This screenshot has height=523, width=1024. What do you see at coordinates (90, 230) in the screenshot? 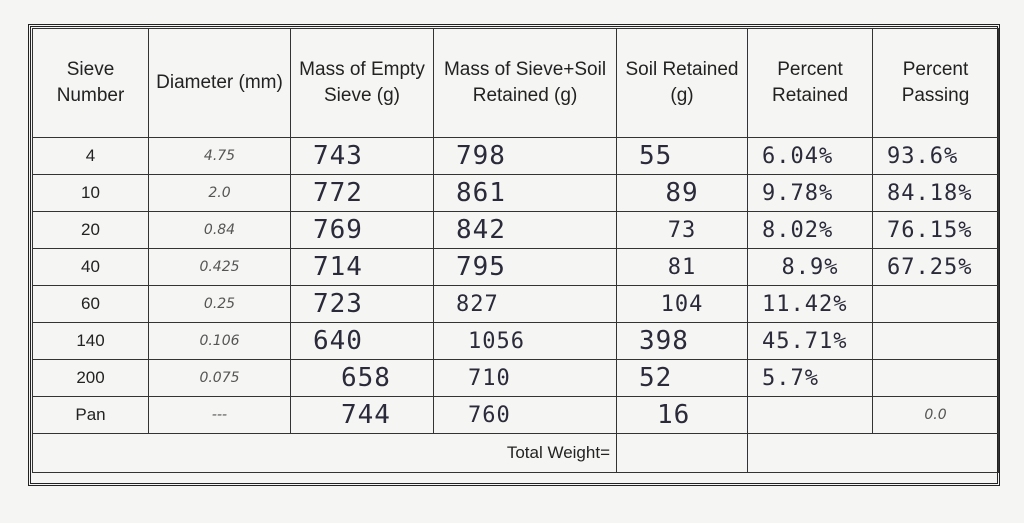
I see `sieve-number-cell: 20` at bounding box center [90, 230].